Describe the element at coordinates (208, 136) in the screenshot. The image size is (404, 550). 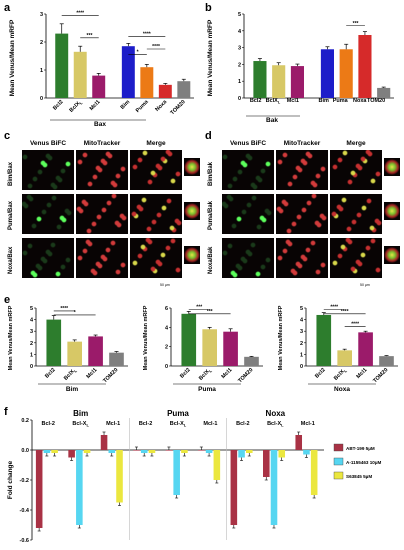
I see `panel-label-d: d` at that location.